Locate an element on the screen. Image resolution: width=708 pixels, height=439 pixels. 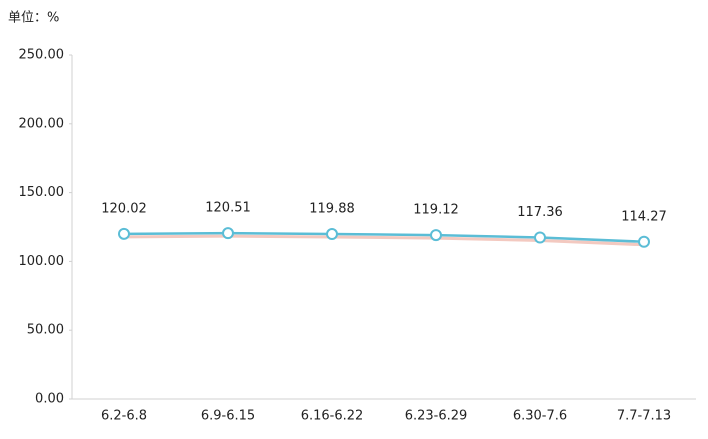
data-label: 119.88 is located at coordinates (332, 209).